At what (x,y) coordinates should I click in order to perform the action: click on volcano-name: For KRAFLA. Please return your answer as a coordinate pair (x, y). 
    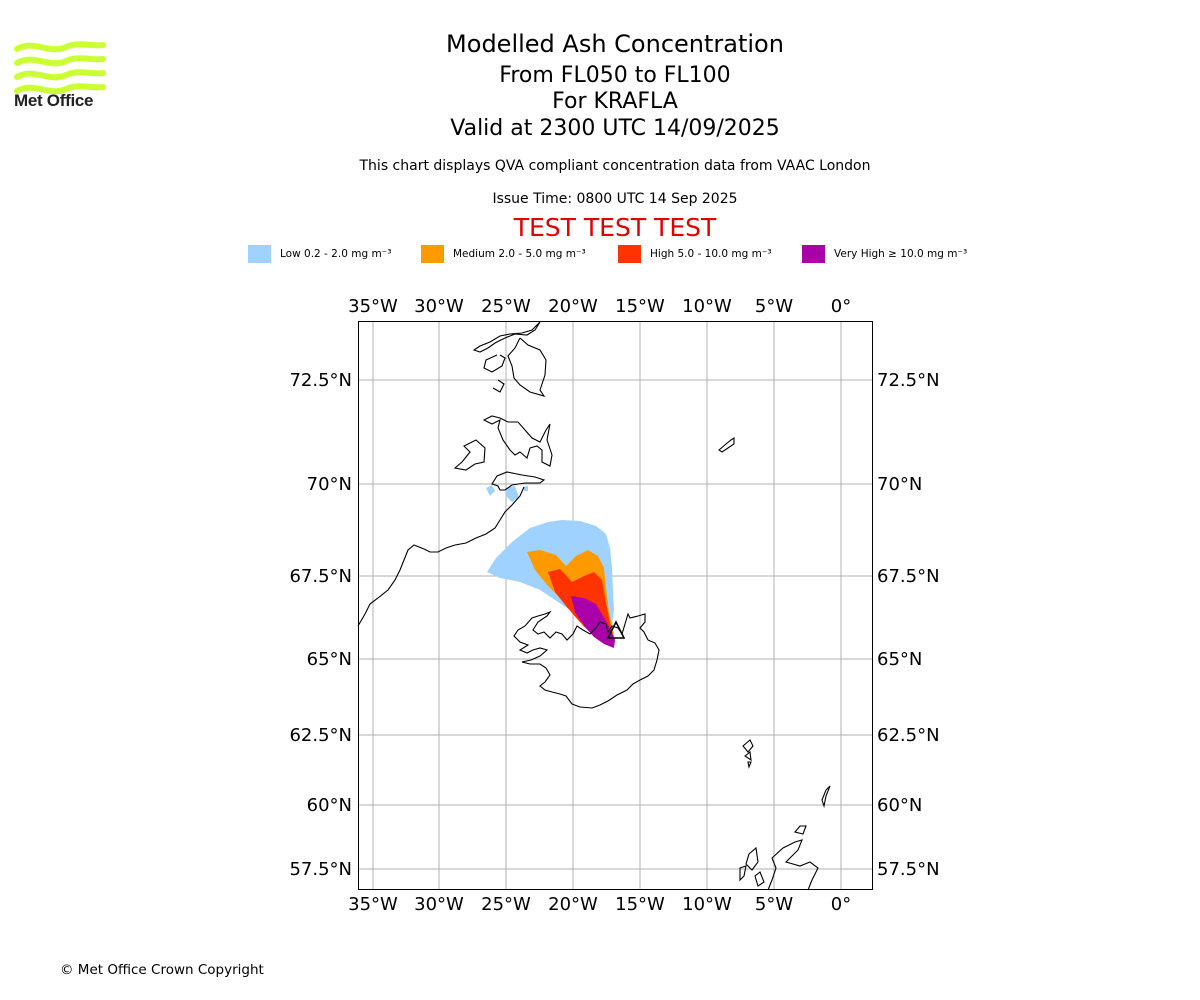
    Looking at the image, I should click on (615, 101).